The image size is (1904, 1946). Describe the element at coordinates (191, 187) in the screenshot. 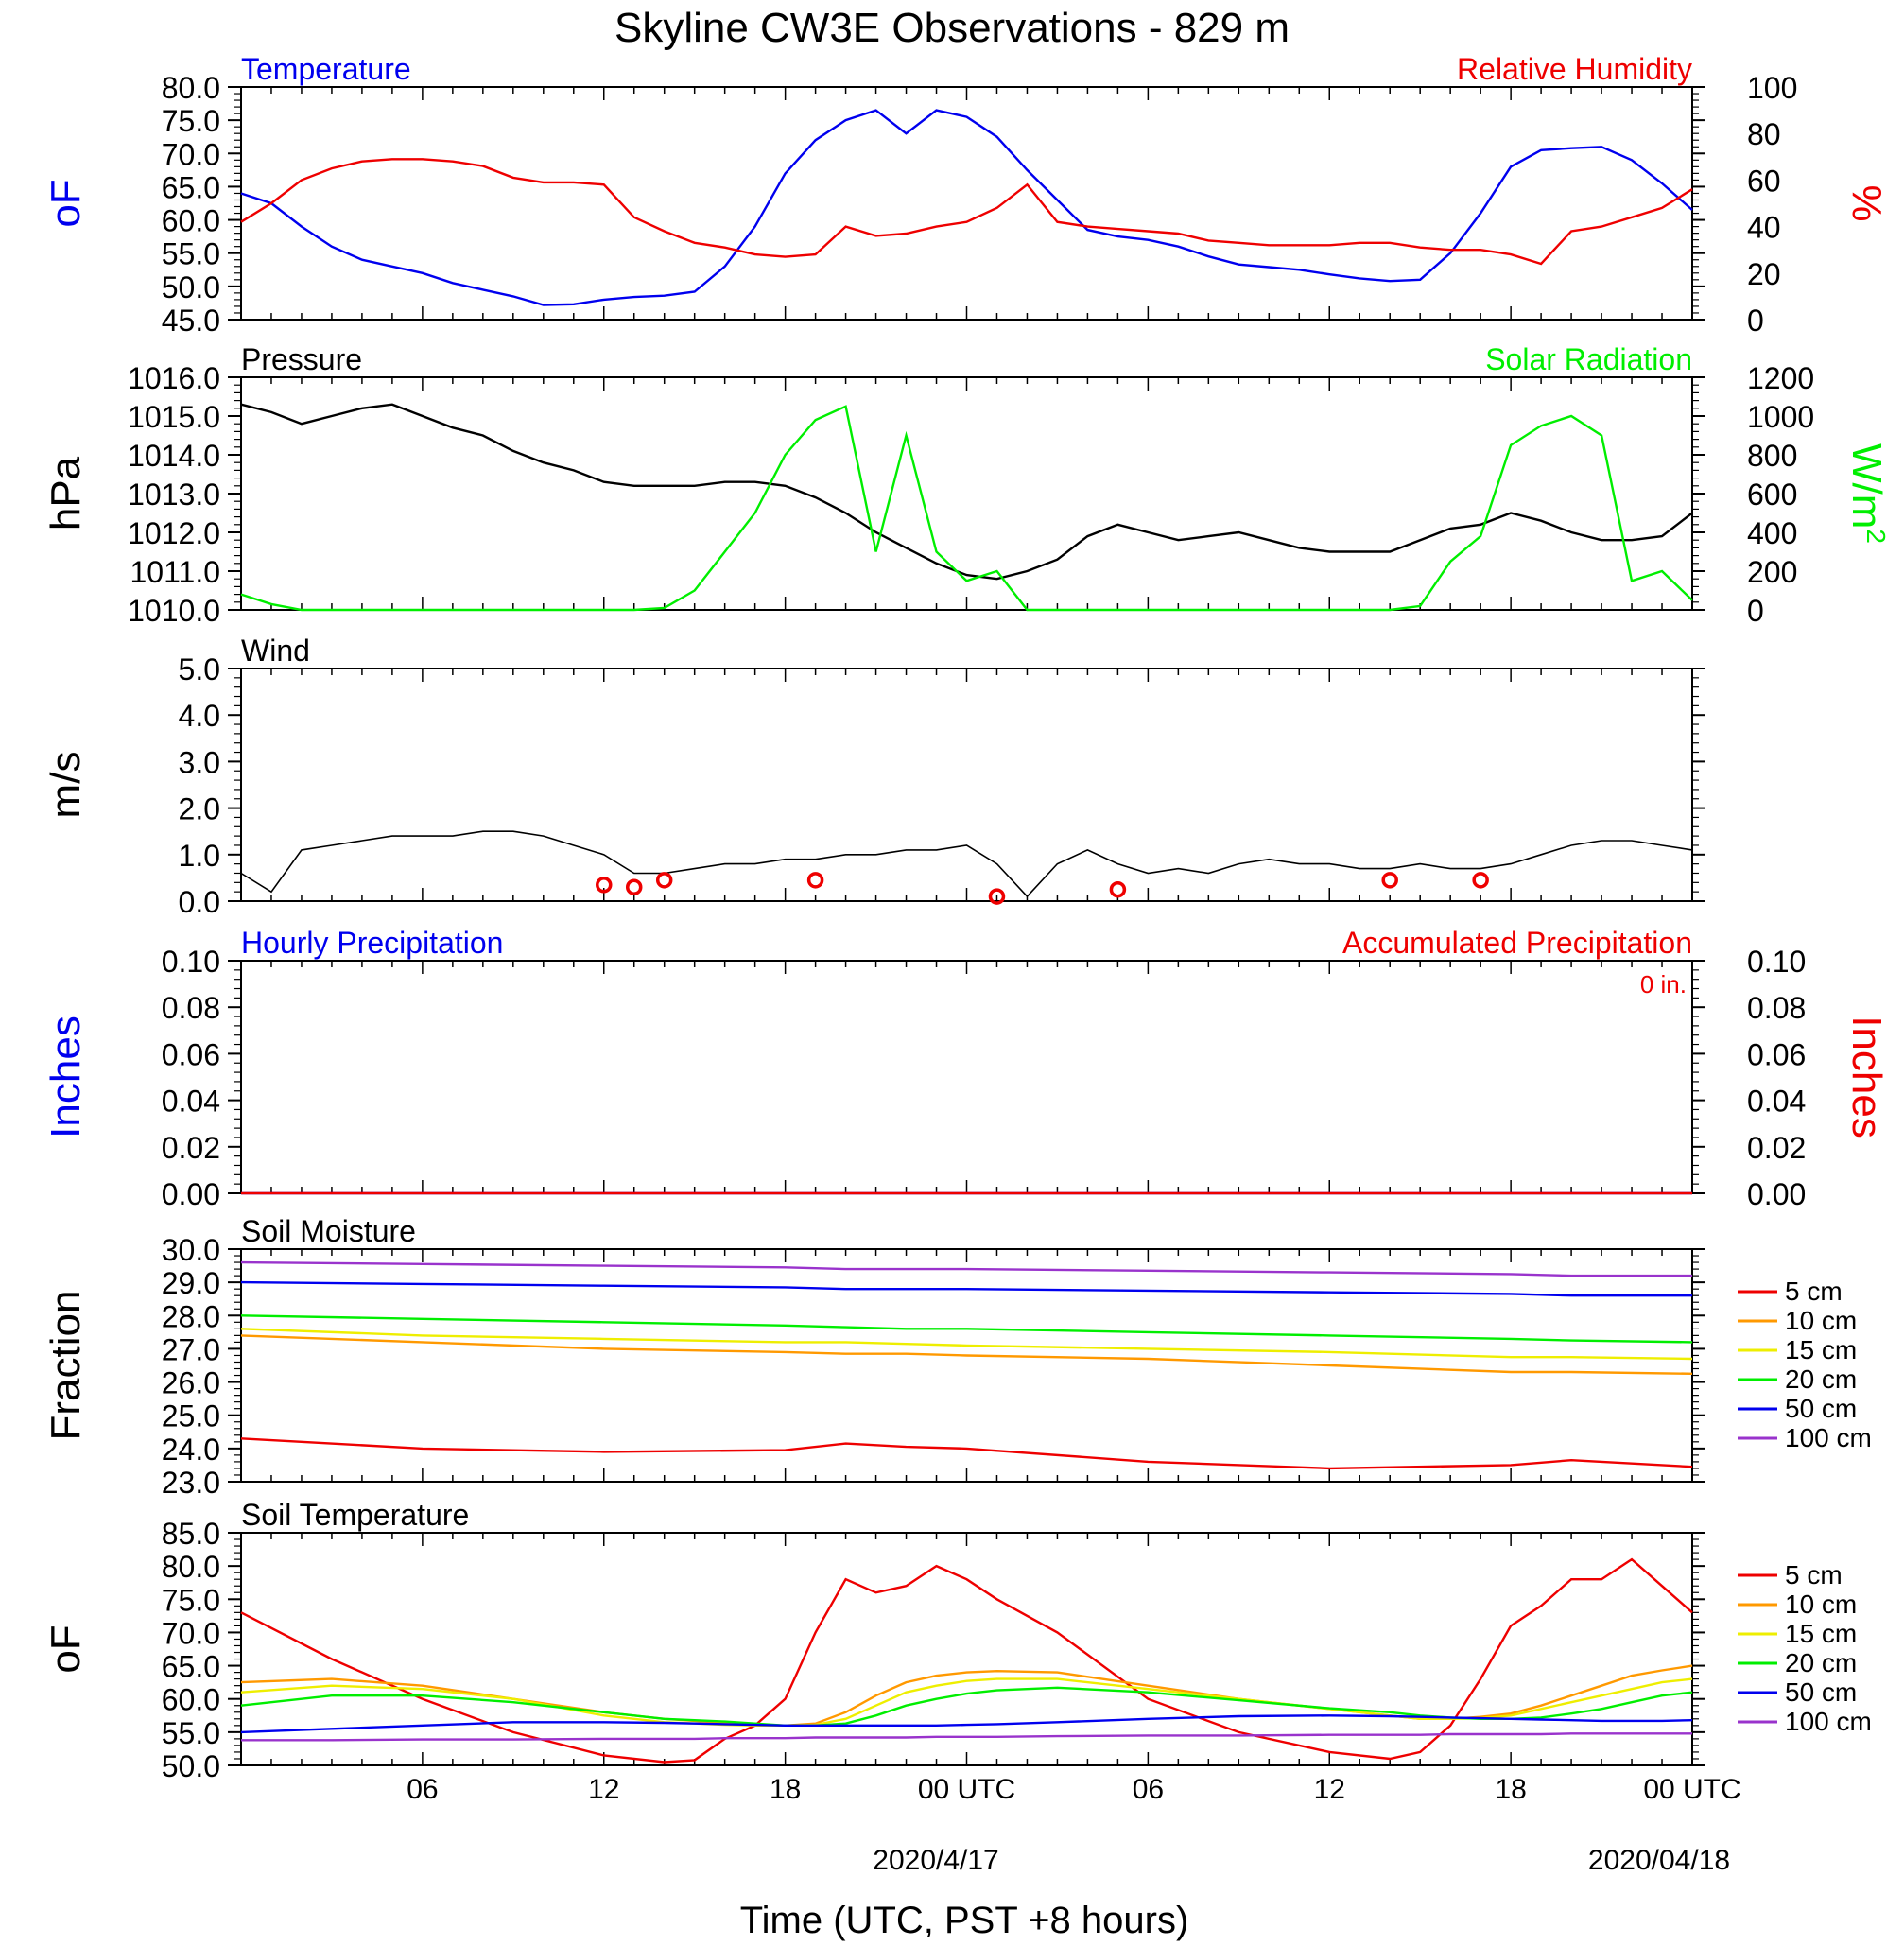

I see `y-tick-label: 65.0` at that location.